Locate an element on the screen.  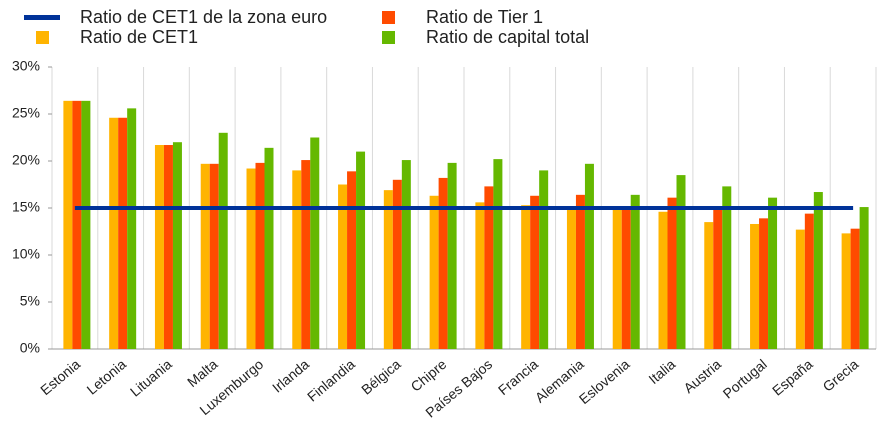
x-tick-label: Letonia is located at coordinates (107, 377).